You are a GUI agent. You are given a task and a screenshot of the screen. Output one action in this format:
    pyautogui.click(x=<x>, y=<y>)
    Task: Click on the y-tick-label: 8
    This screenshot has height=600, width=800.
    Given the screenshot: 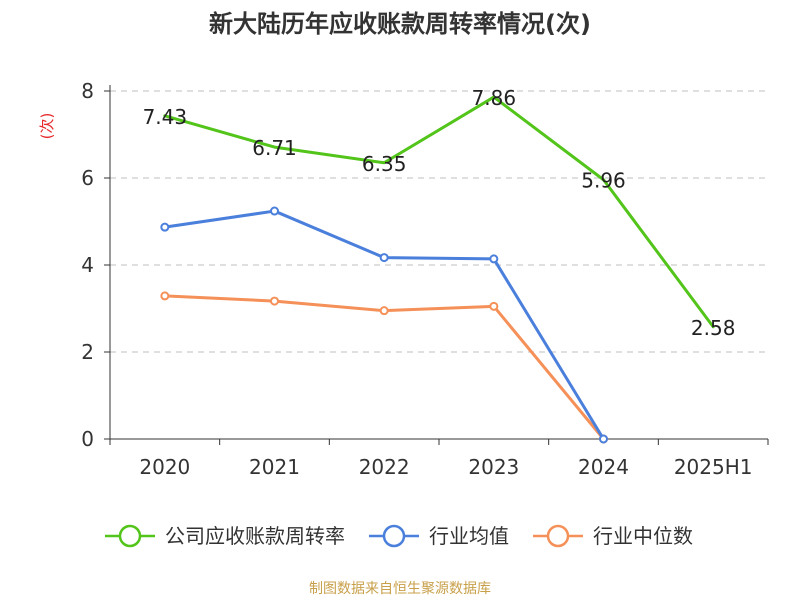 What is the action you would take?
    pyautogui.click(x=87, y=91)
    